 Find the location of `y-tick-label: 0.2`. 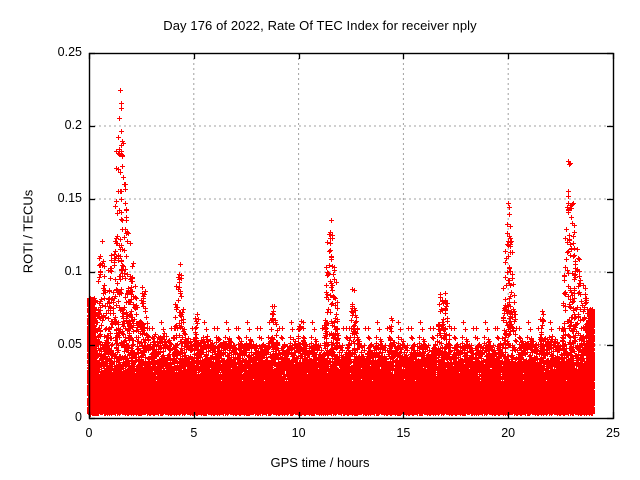

y-tick-label: 0.2 is located at coordinates (73, 125).